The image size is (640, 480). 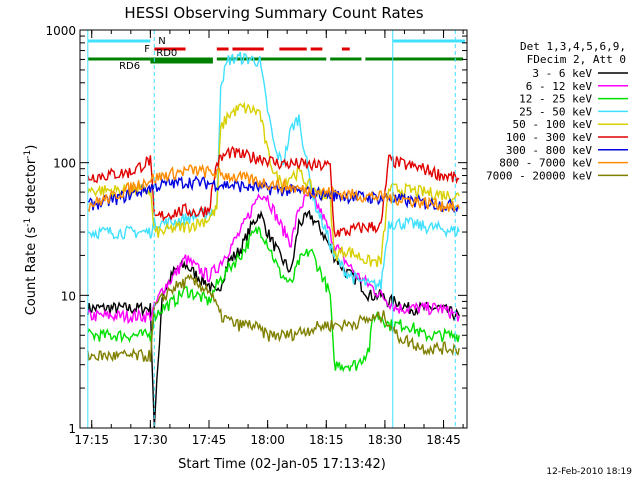 What do you see at coordinates (166, 53) in the screenshot?
I see `flag-rd0-label: RD0` at bounding box center [166, 53].